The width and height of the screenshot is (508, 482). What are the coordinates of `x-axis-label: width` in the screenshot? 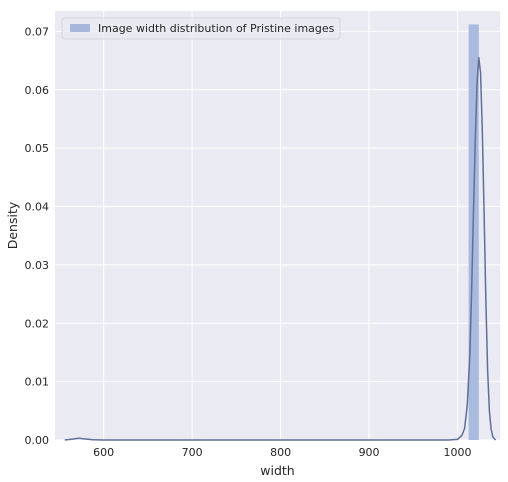 It's located at (277, 470).